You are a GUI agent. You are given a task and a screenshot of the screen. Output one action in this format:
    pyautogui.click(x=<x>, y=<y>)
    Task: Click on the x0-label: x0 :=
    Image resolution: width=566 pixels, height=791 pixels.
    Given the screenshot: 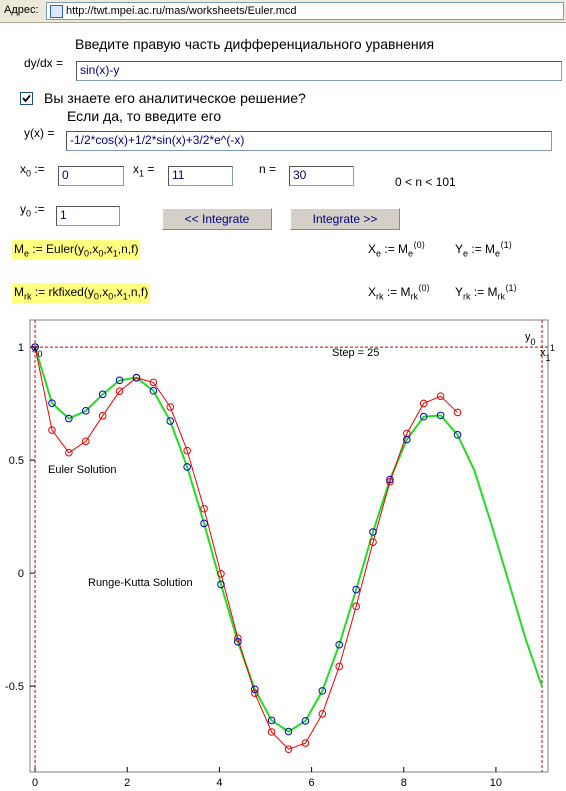 What is the action you would take?
    pyautogui.click(x=32, y=170)
    